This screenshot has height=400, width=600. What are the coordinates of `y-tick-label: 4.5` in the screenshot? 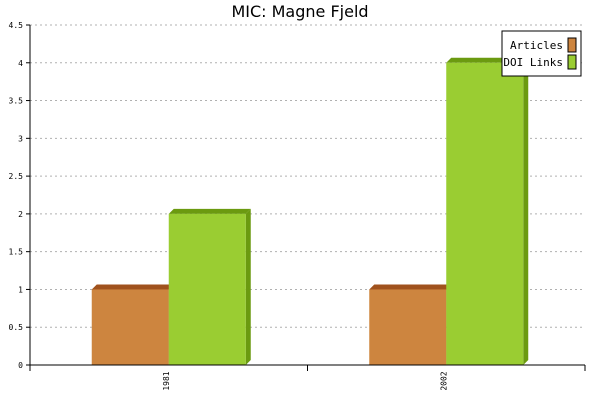 It's located at (16, 25).